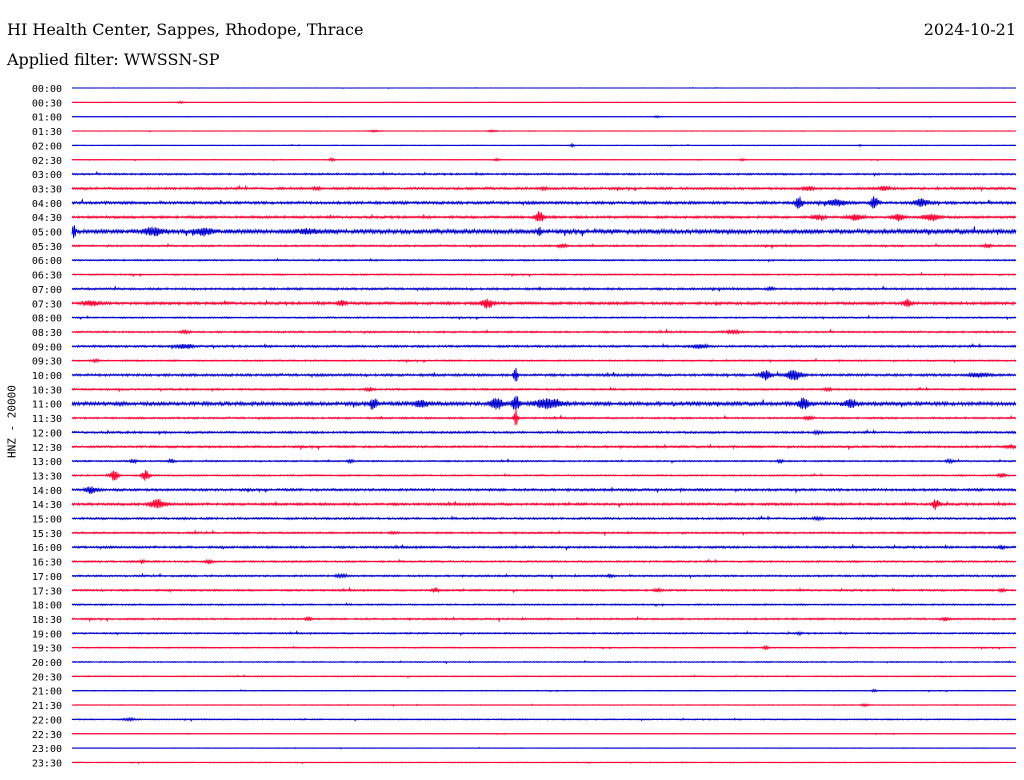 The height and width of the screenshot is (780, 1024). Describe the element at coordinates (47, 376) in the screenshot. I see `time-tick-label: 10:00` at that location.